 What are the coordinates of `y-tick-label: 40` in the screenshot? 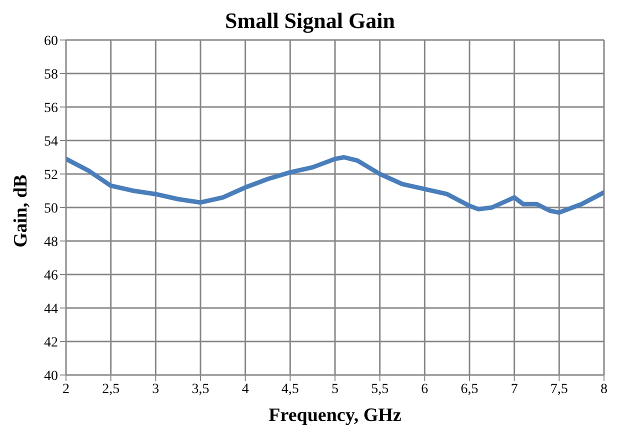 It's located at (51, 376).